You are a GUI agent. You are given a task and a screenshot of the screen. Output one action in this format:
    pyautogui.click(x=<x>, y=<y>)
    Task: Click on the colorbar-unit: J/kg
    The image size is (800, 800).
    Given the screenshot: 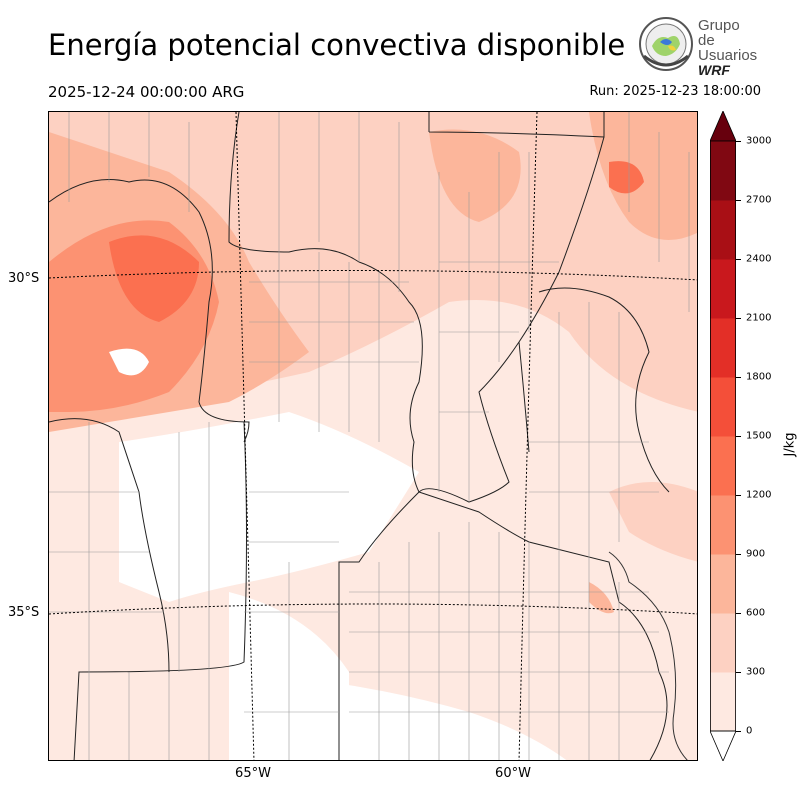 What is the action you would take?
    pyautogui.click(x=790, y=444)
    